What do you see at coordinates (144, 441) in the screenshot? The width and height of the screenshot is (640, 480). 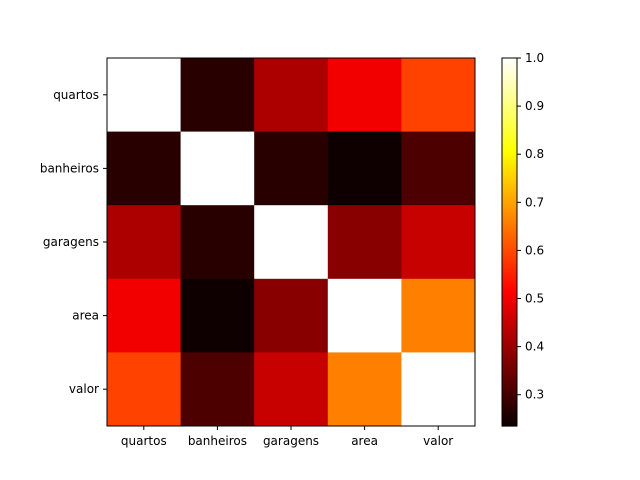 I see `x-tick-label: quartos` at bounding box center [144, 441].